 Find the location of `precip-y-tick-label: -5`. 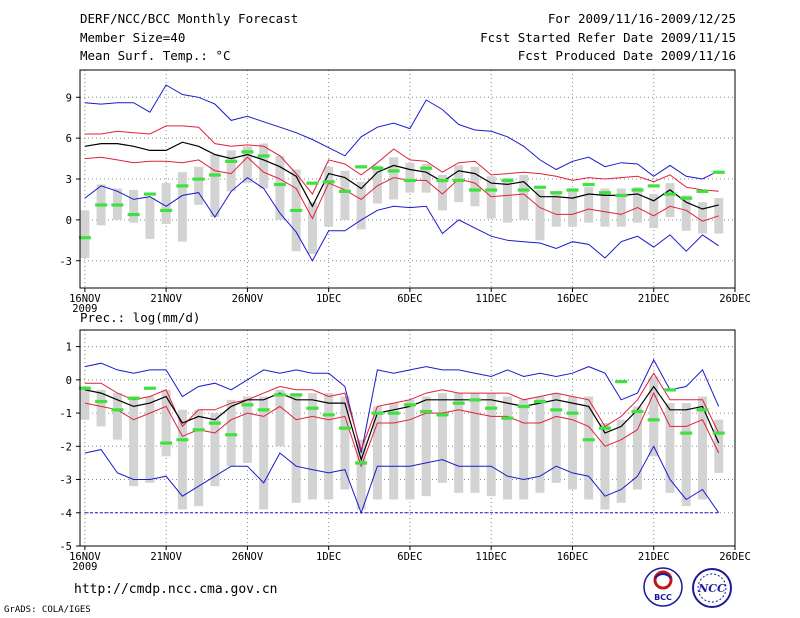

precip-y-tick-label: -5 is located at coordinates (65, 547).